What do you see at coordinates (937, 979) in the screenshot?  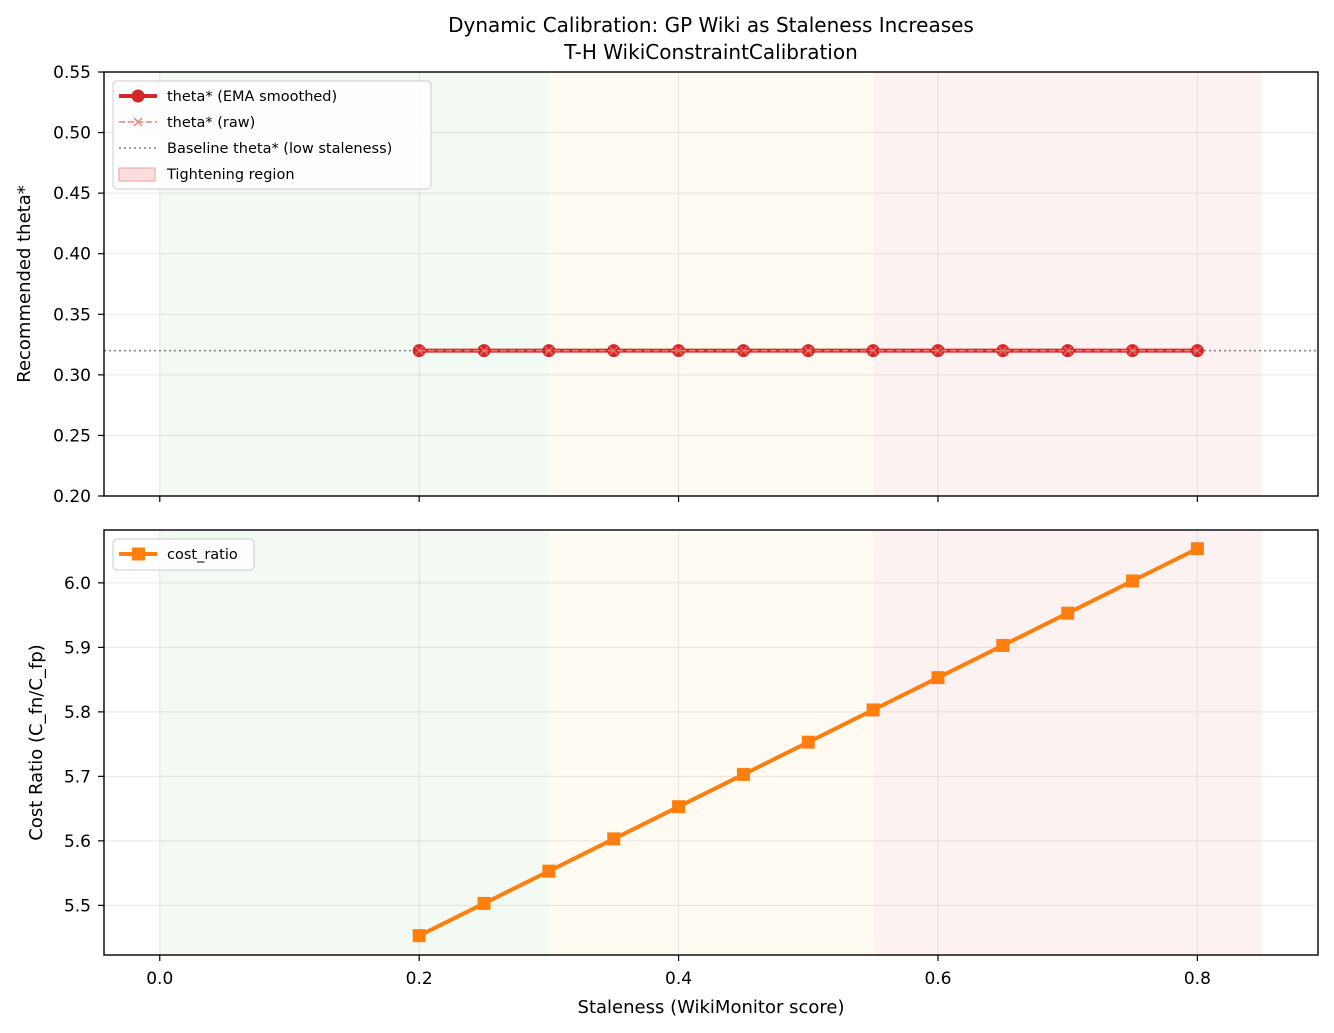 I see `x-tick-label-3: 0.6` at bounding box center [937, 979].